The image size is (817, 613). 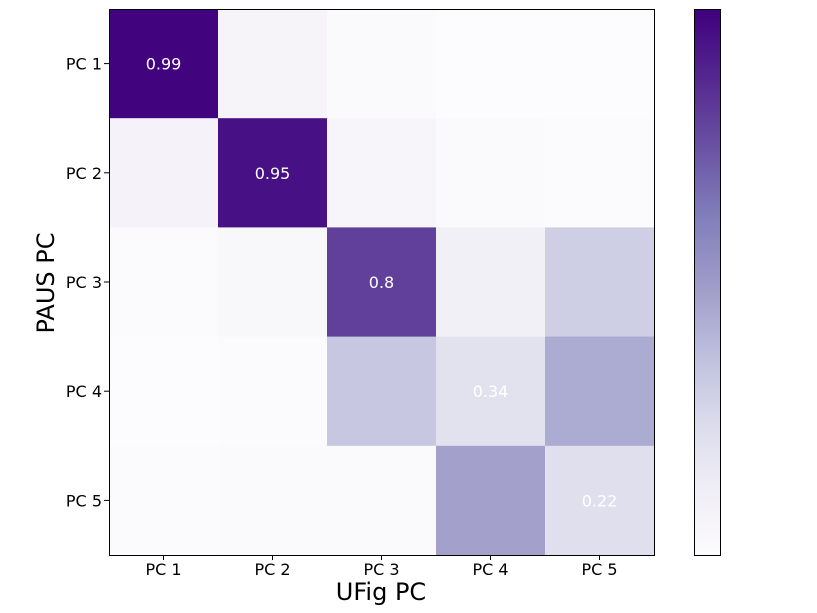 I want to click on y-tick-label: PC 2, so click(x=84, y=173).